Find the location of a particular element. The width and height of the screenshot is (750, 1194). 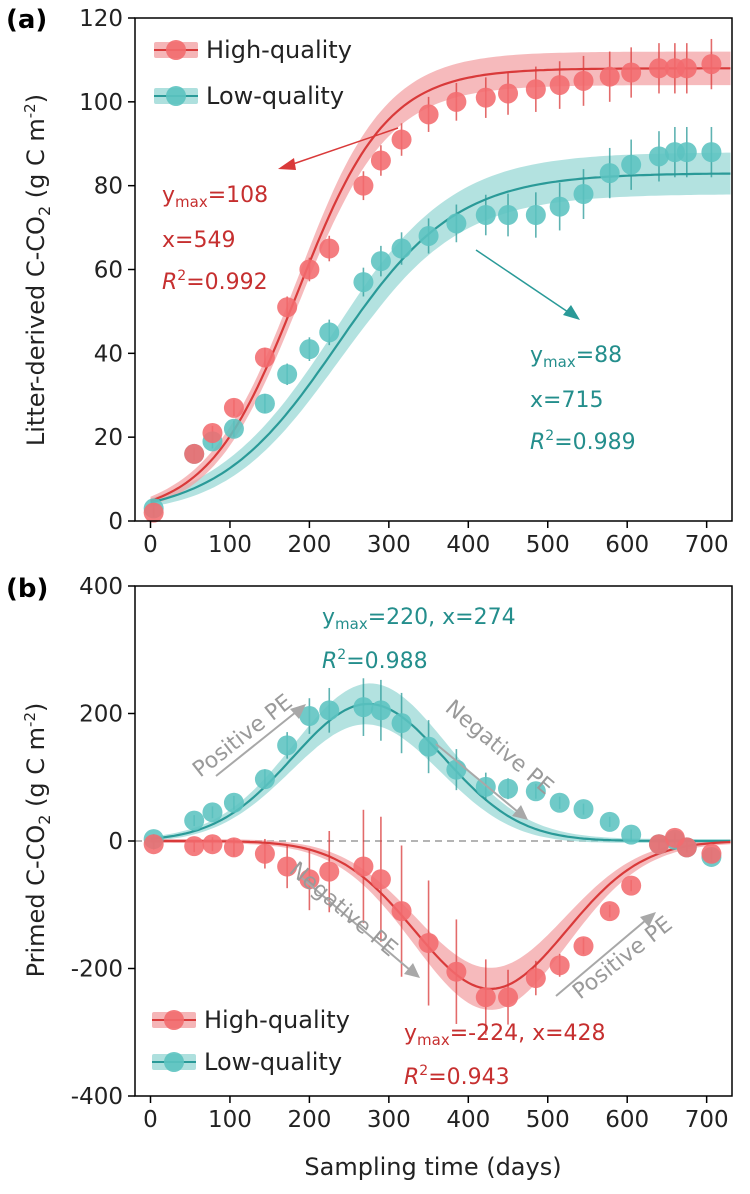

panel-a-y-tick-label: 0 is located at coordinates (115, 522).